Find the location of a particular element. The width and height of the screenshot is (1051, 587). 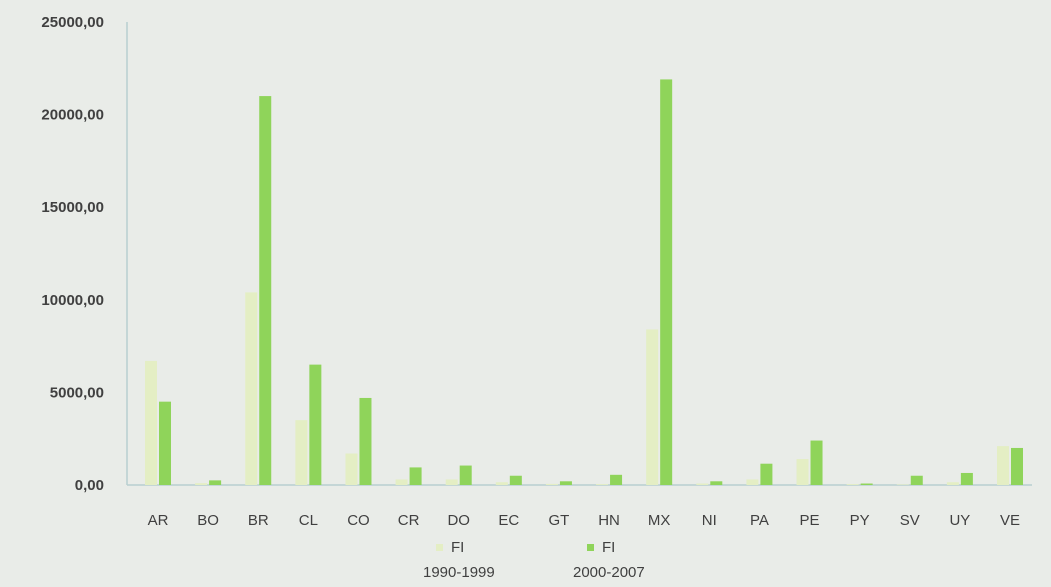

x-tick-label: BR is located at coordinates (258, 520).